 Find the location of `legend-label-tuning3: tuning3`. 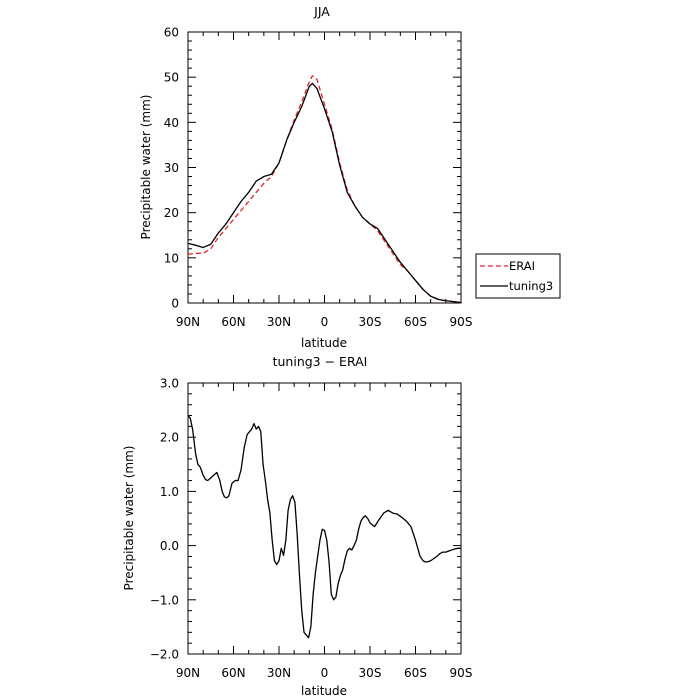

legend-label-tuning3: tuning3 is located at coordinates (531, 286).